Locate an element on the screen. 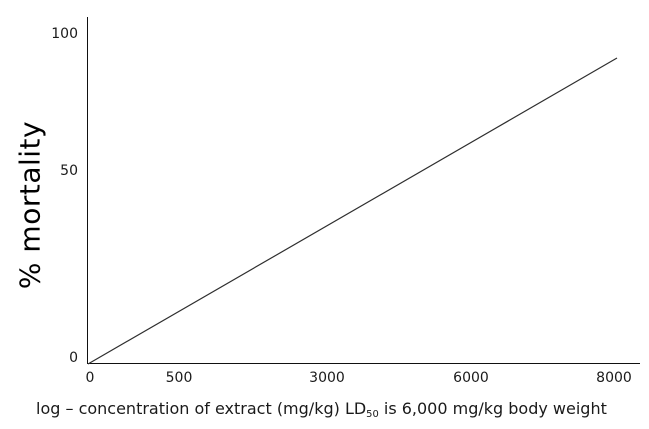 This screenshot has height=429, width=649. y-tick-50: 50 is located at coordinates (69, 171).